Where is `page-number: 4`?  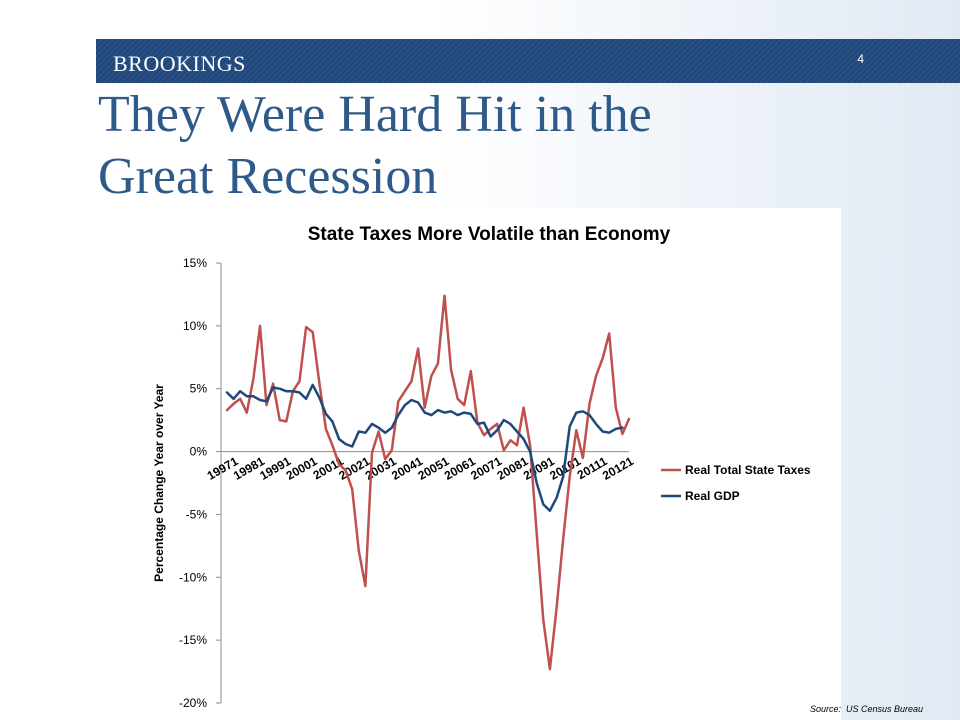 page-number: 4 is located at coordinates (860, 59).